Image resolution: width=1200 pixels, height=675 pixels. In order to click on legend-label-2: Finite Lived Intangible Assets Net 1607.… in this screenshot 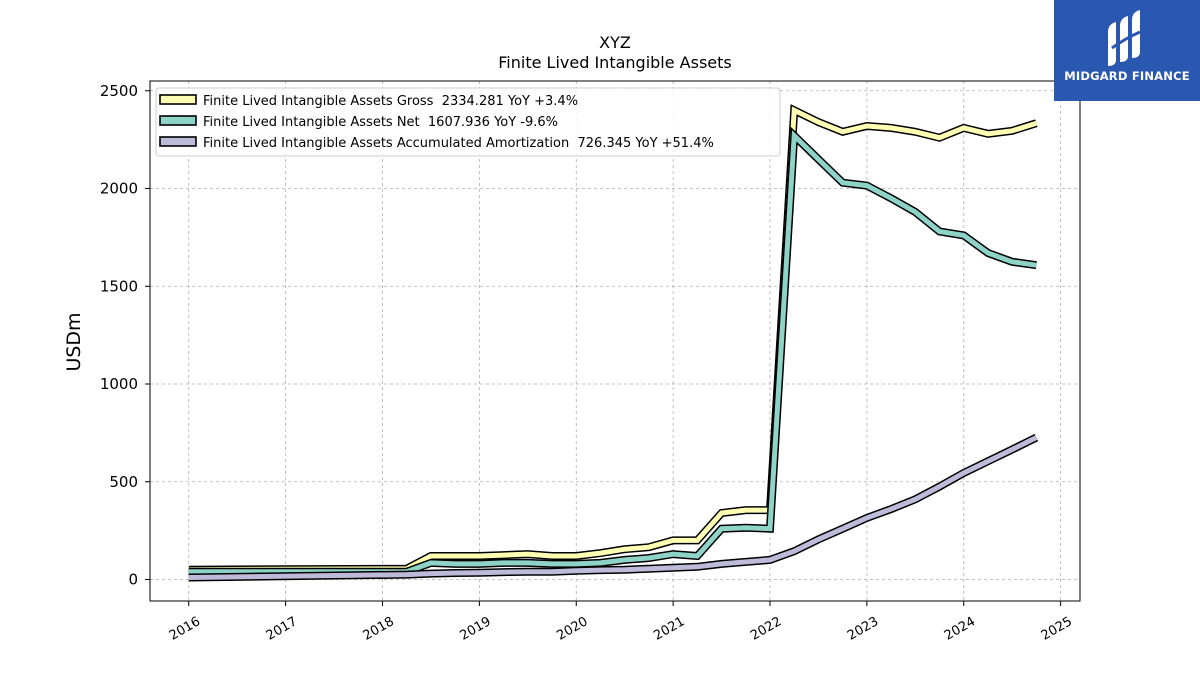, I will do `click(380, 122)`.